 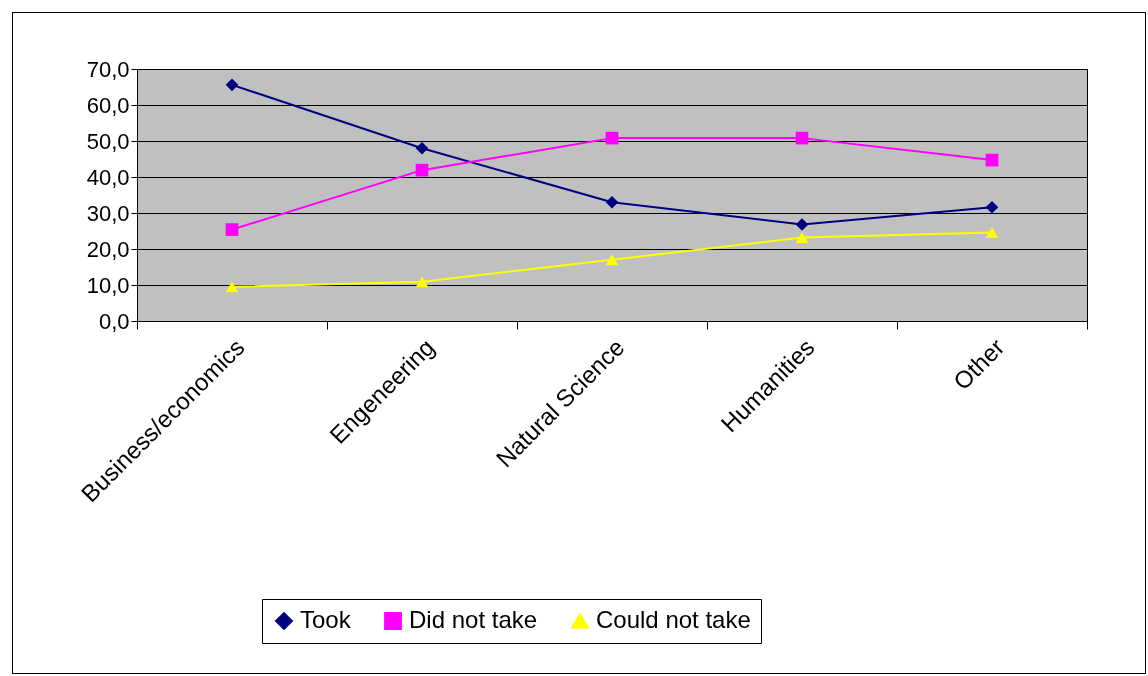 What do you see at coordinates (108, 141) in the screenshot?
I see `y-tick-label: 50,0` at bounding box center [108, 141].